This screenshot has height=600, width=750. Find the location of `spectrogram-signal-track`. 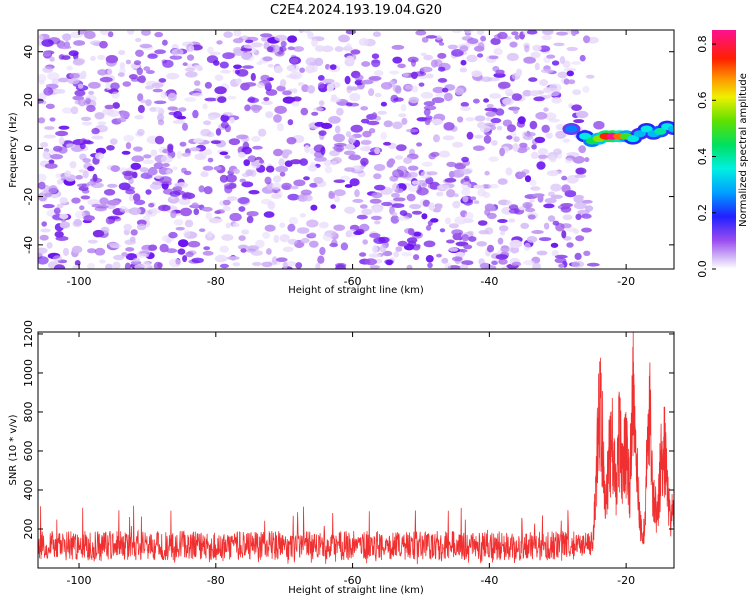

spectrogram-signal-track is located at coordinates (618, 134).